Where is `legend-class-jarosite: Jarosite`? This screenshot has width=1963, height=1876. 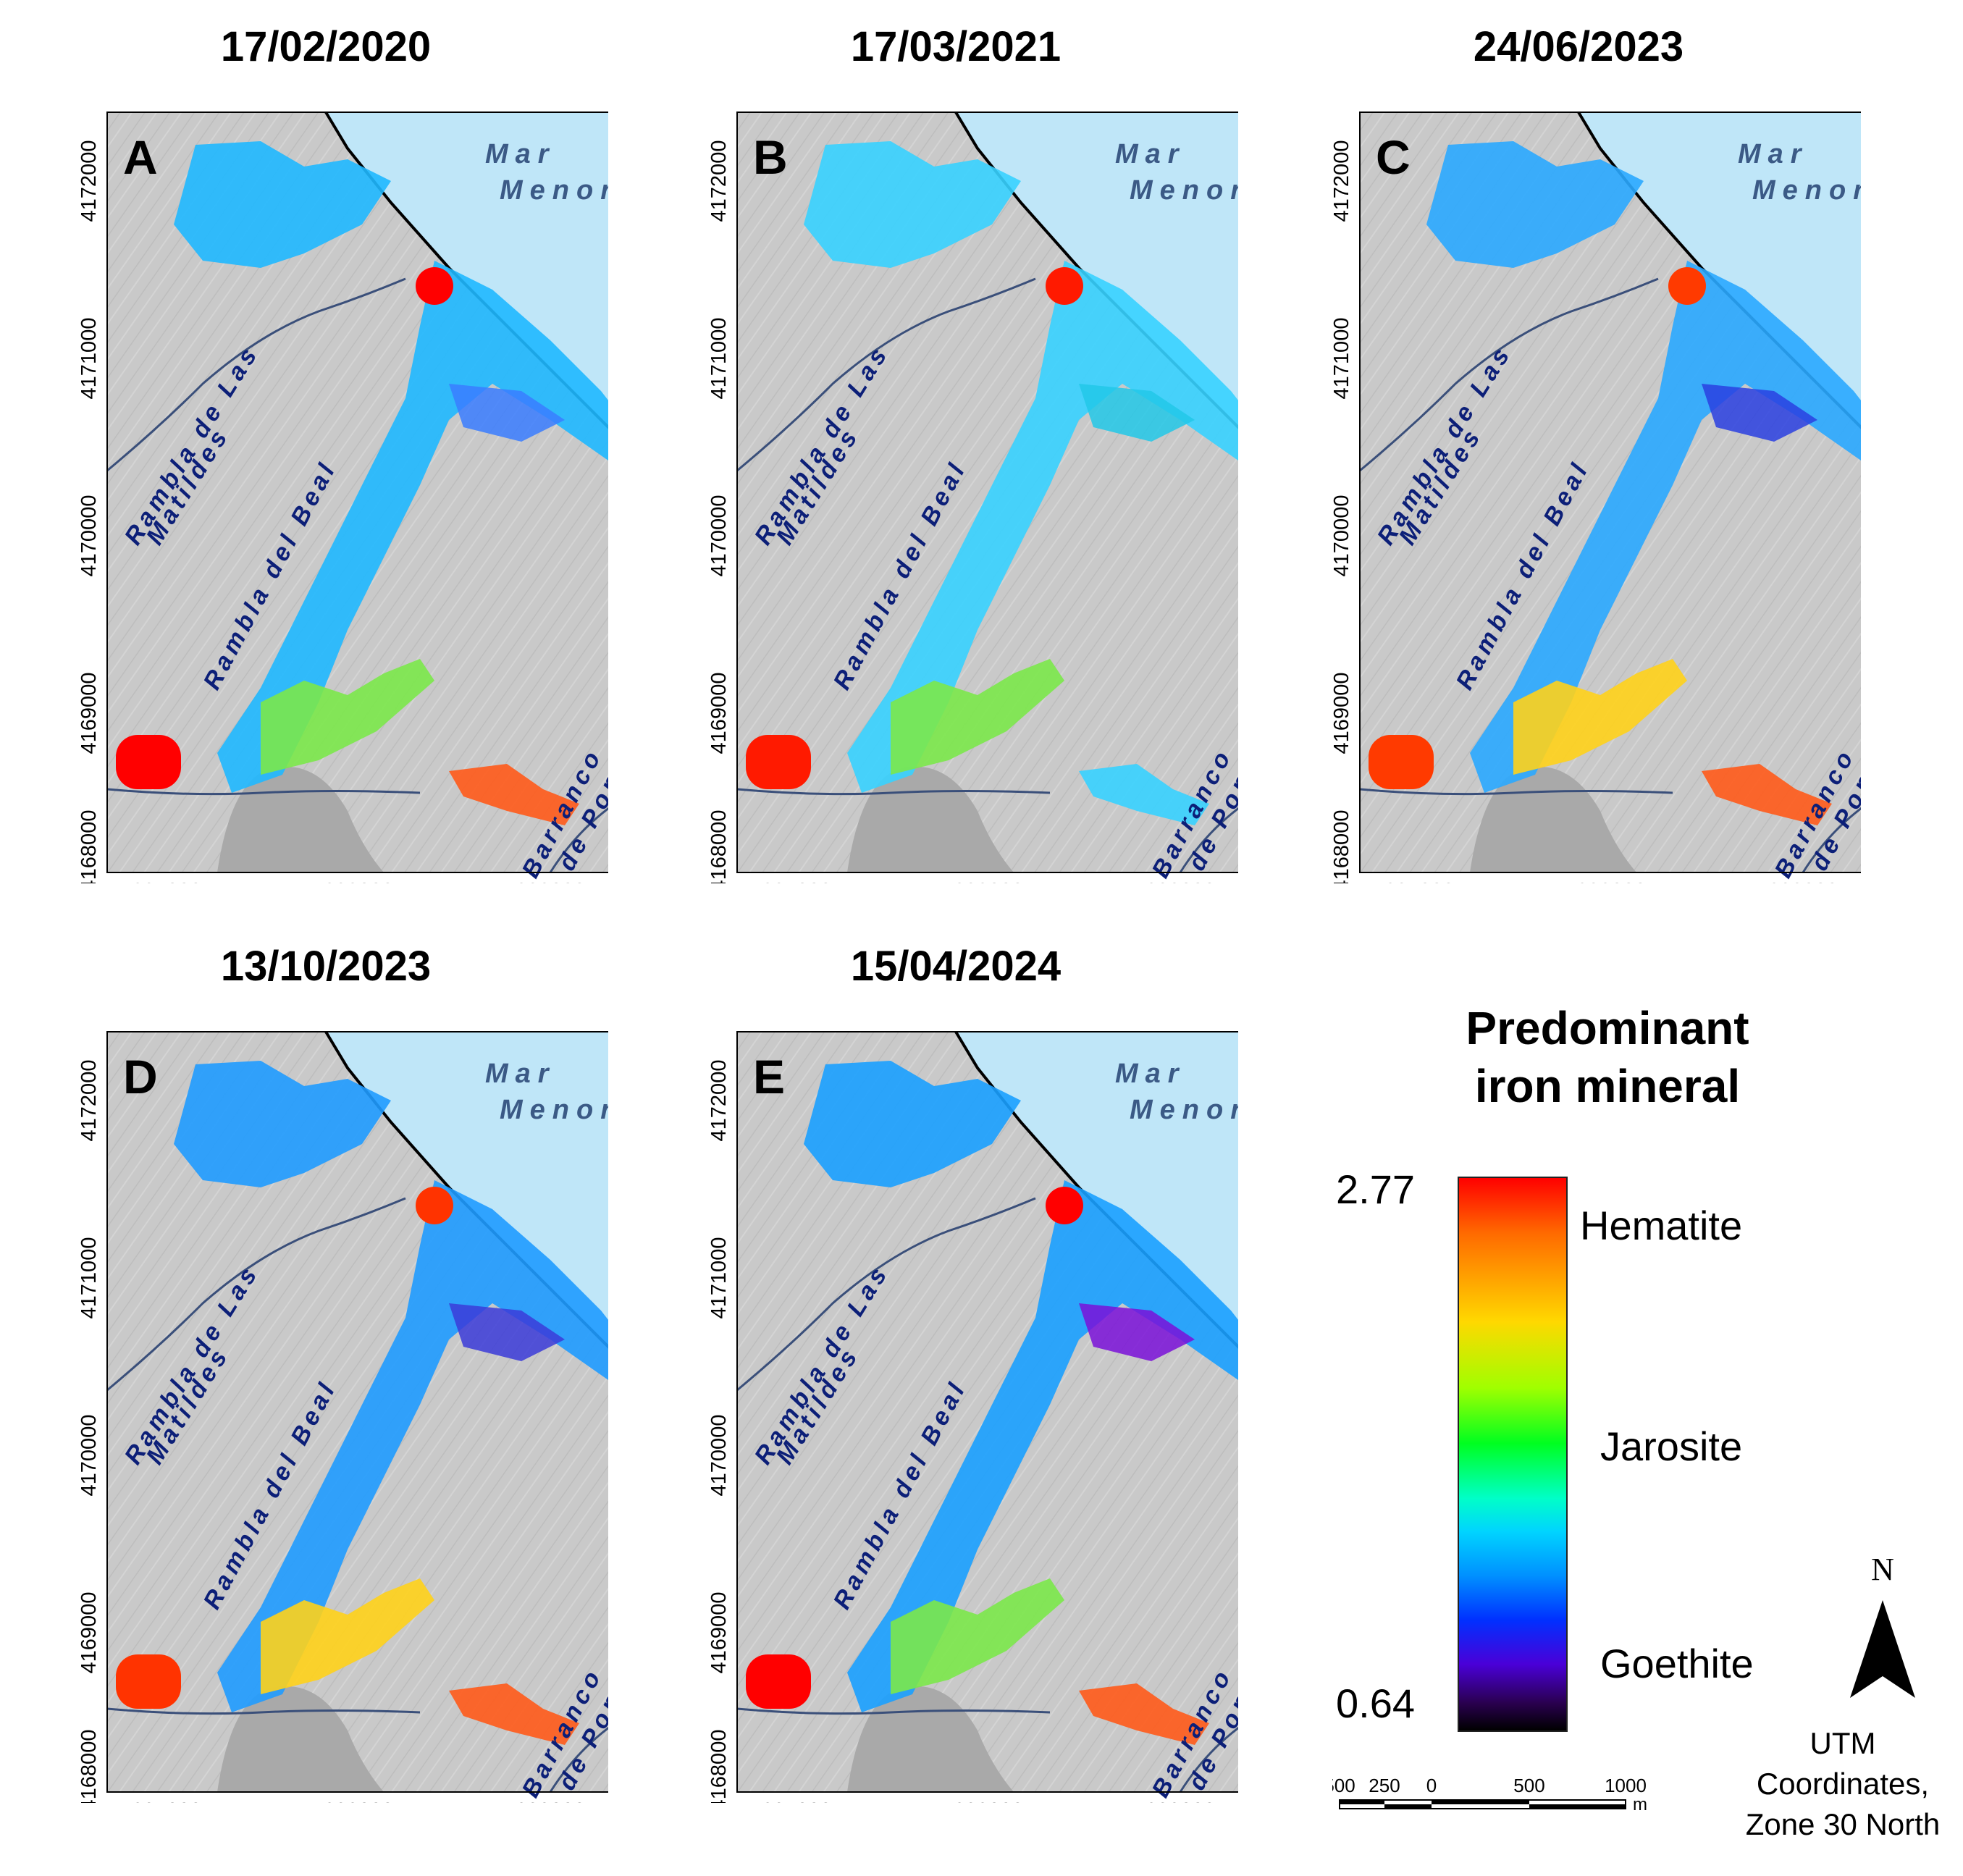
legend-class-jarosite: Jarosite is located at coordinates (1671, 1446).